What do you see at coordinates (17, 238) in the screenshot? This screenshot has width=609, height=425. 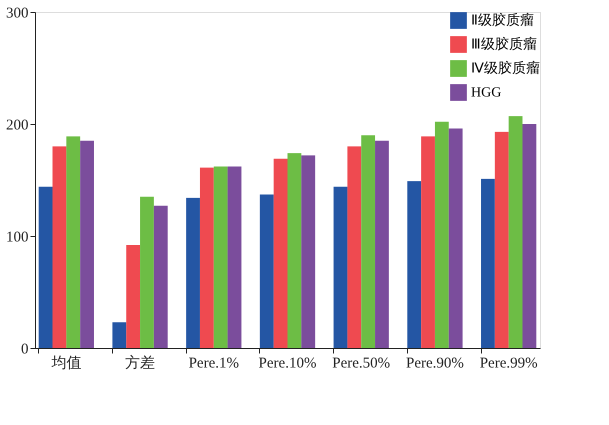 I see `y-tick-label: 100` at bounding box center [17, 238].